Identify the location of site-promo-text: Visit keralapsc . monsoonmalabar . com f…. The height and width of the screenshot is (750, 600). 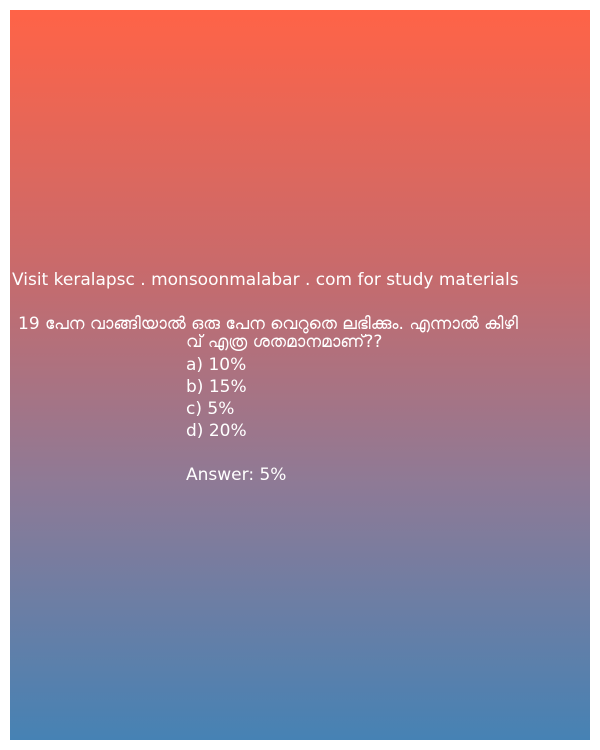
(265, 280).